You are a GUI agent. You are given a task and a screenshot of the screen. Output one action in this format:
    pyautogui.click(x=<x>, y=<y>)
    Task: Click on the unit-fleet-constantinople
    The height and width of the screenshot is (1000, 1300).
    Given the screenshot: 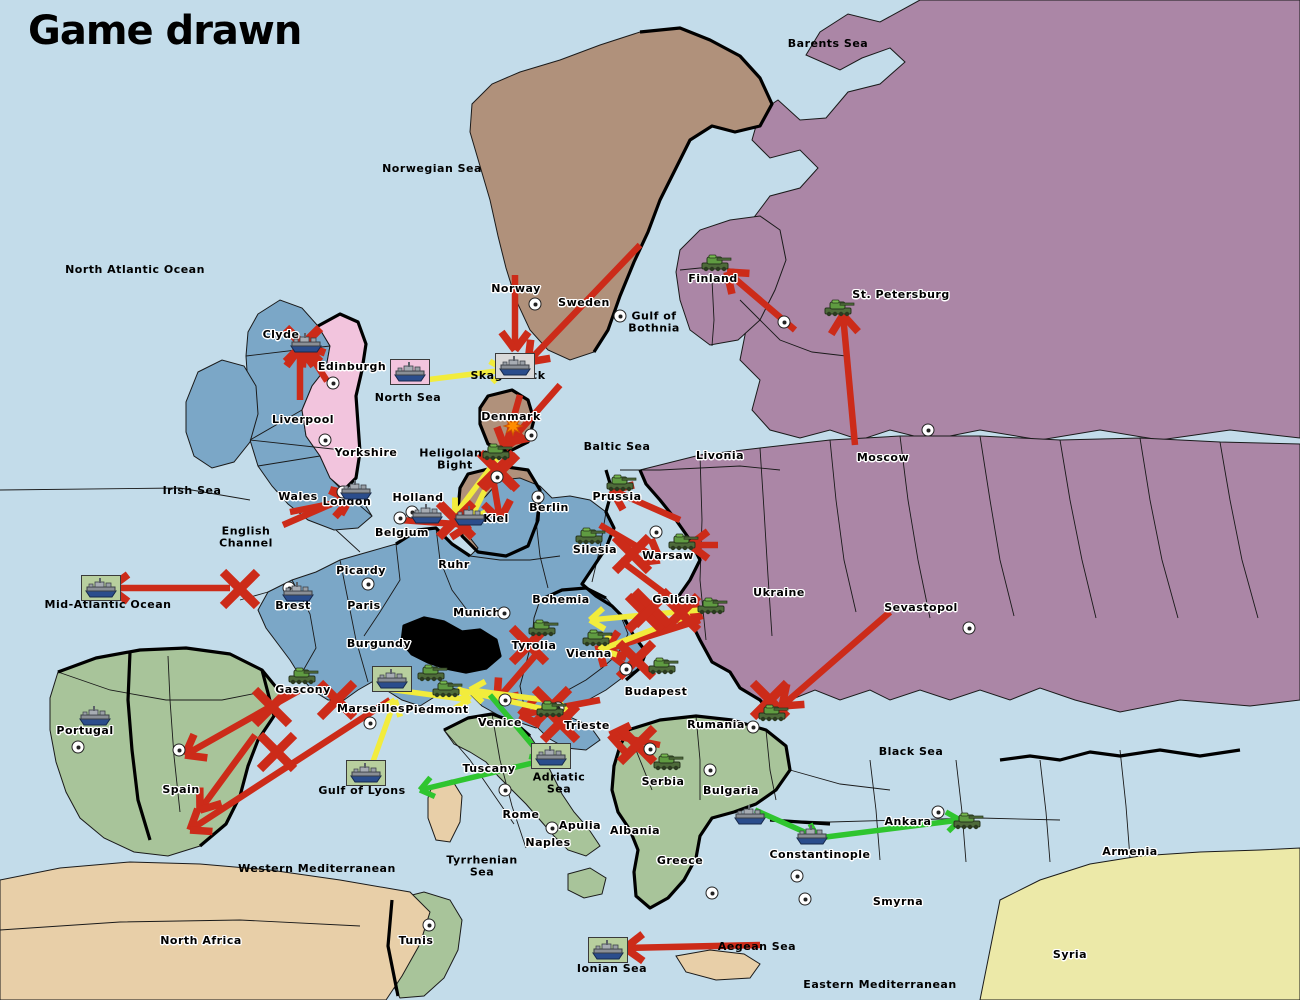 What is the action you would take?
    pyautogui.click(x=812, y=835)
    